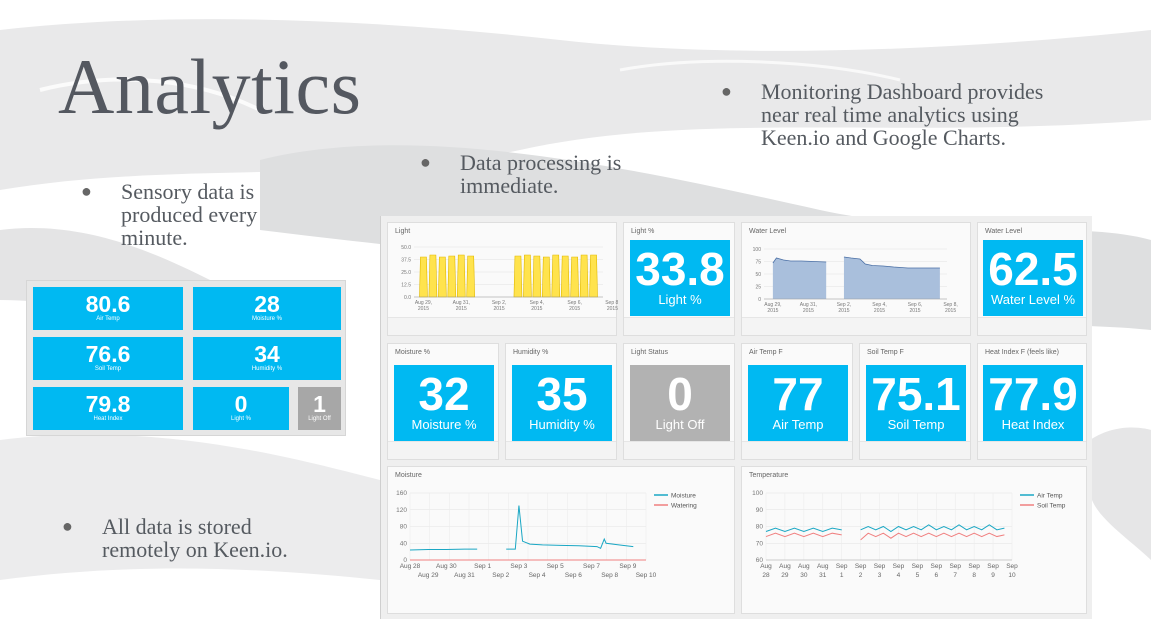 The image size is (1151, 639). Describe the element at coordinates (760, 510) in the screenshot. I see `y-tick-label: 90` at that location.